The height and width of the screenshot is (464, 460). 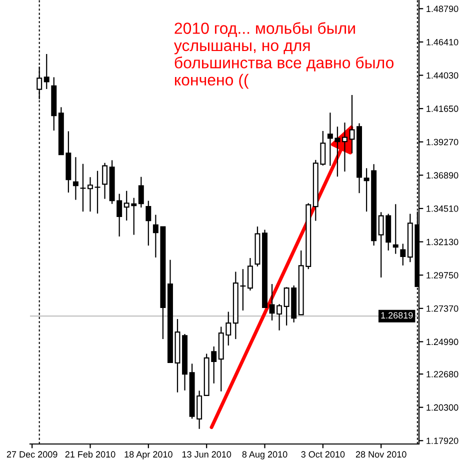 I want to click on y-tick-label: 1.39270, so click(x=442, y=142).